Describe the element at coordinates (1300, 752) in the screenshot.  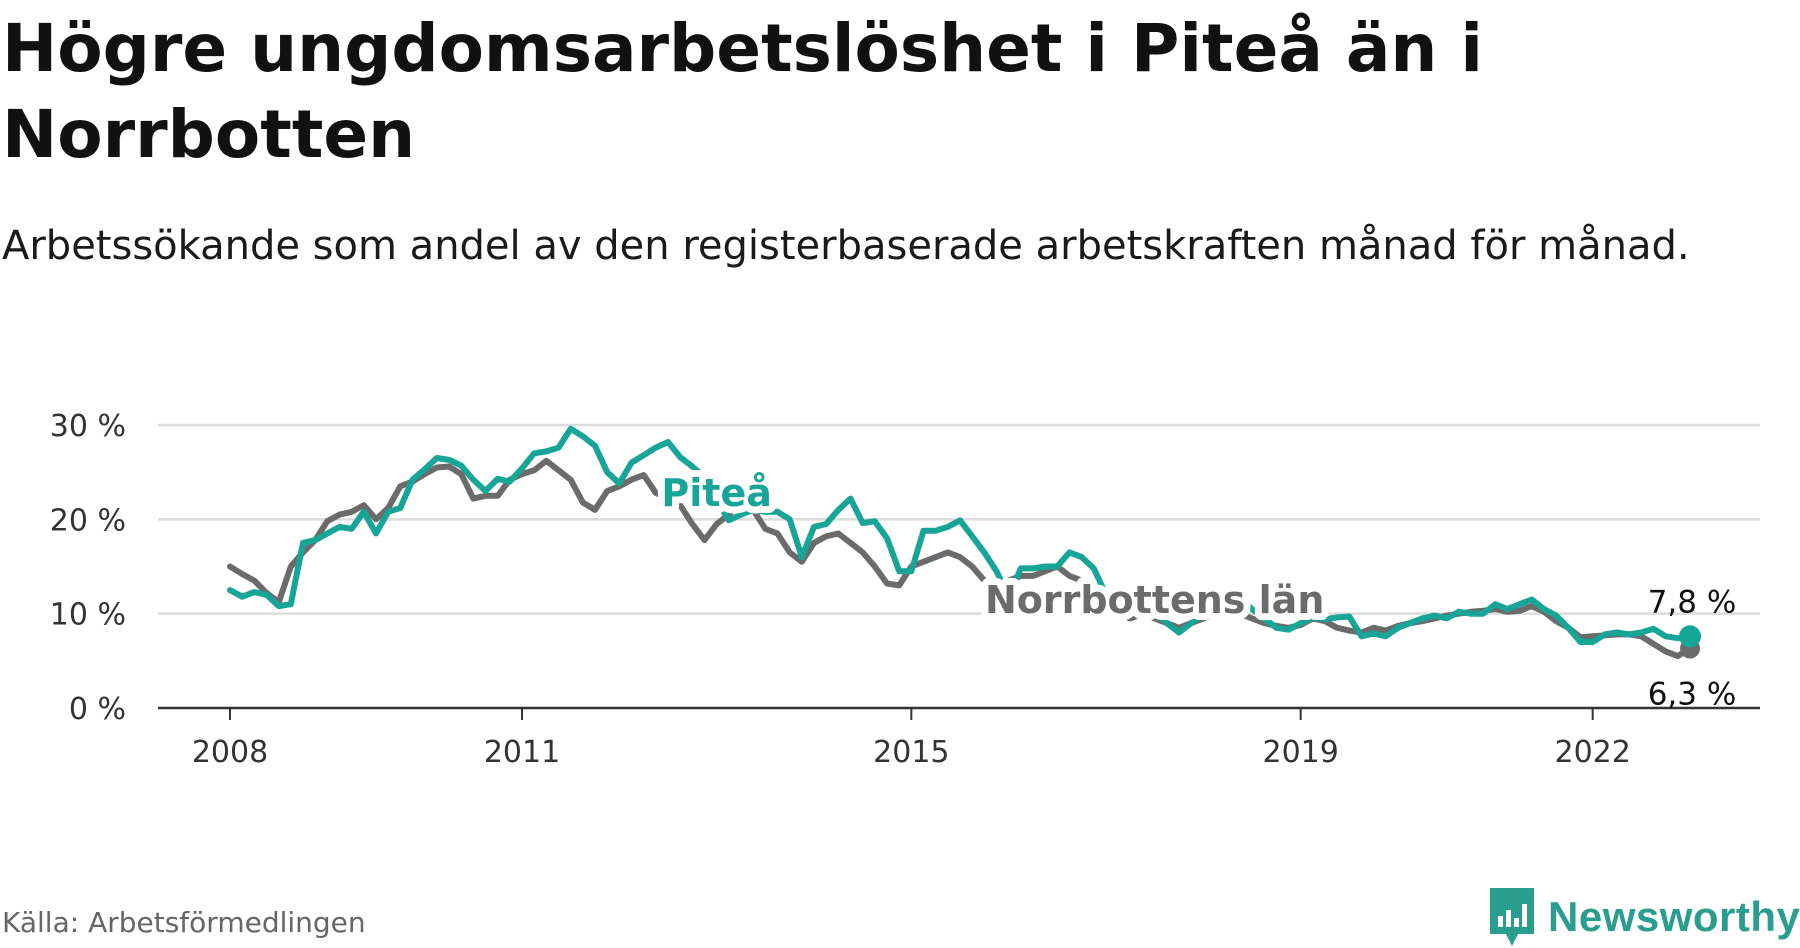
I see `x-tick-label: 2019` at that location.